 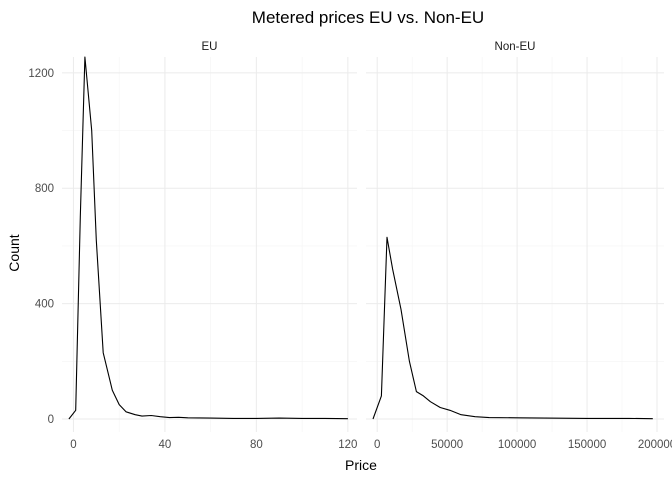 I want to click on x-tick-label: 120, so click(x=347, y=445).